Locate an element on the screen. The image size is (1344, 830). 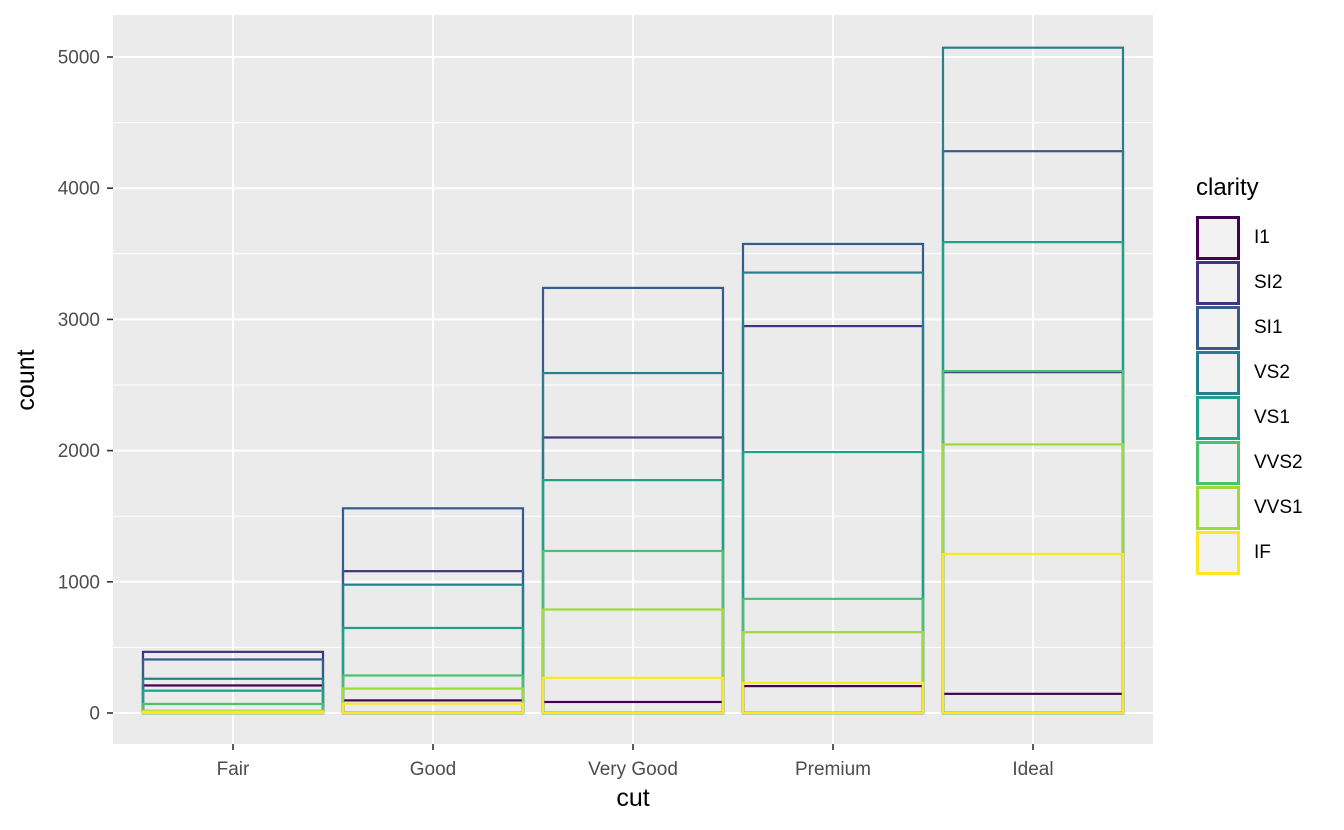
legend-label: VS2 is located at coordinates (1272, 372).